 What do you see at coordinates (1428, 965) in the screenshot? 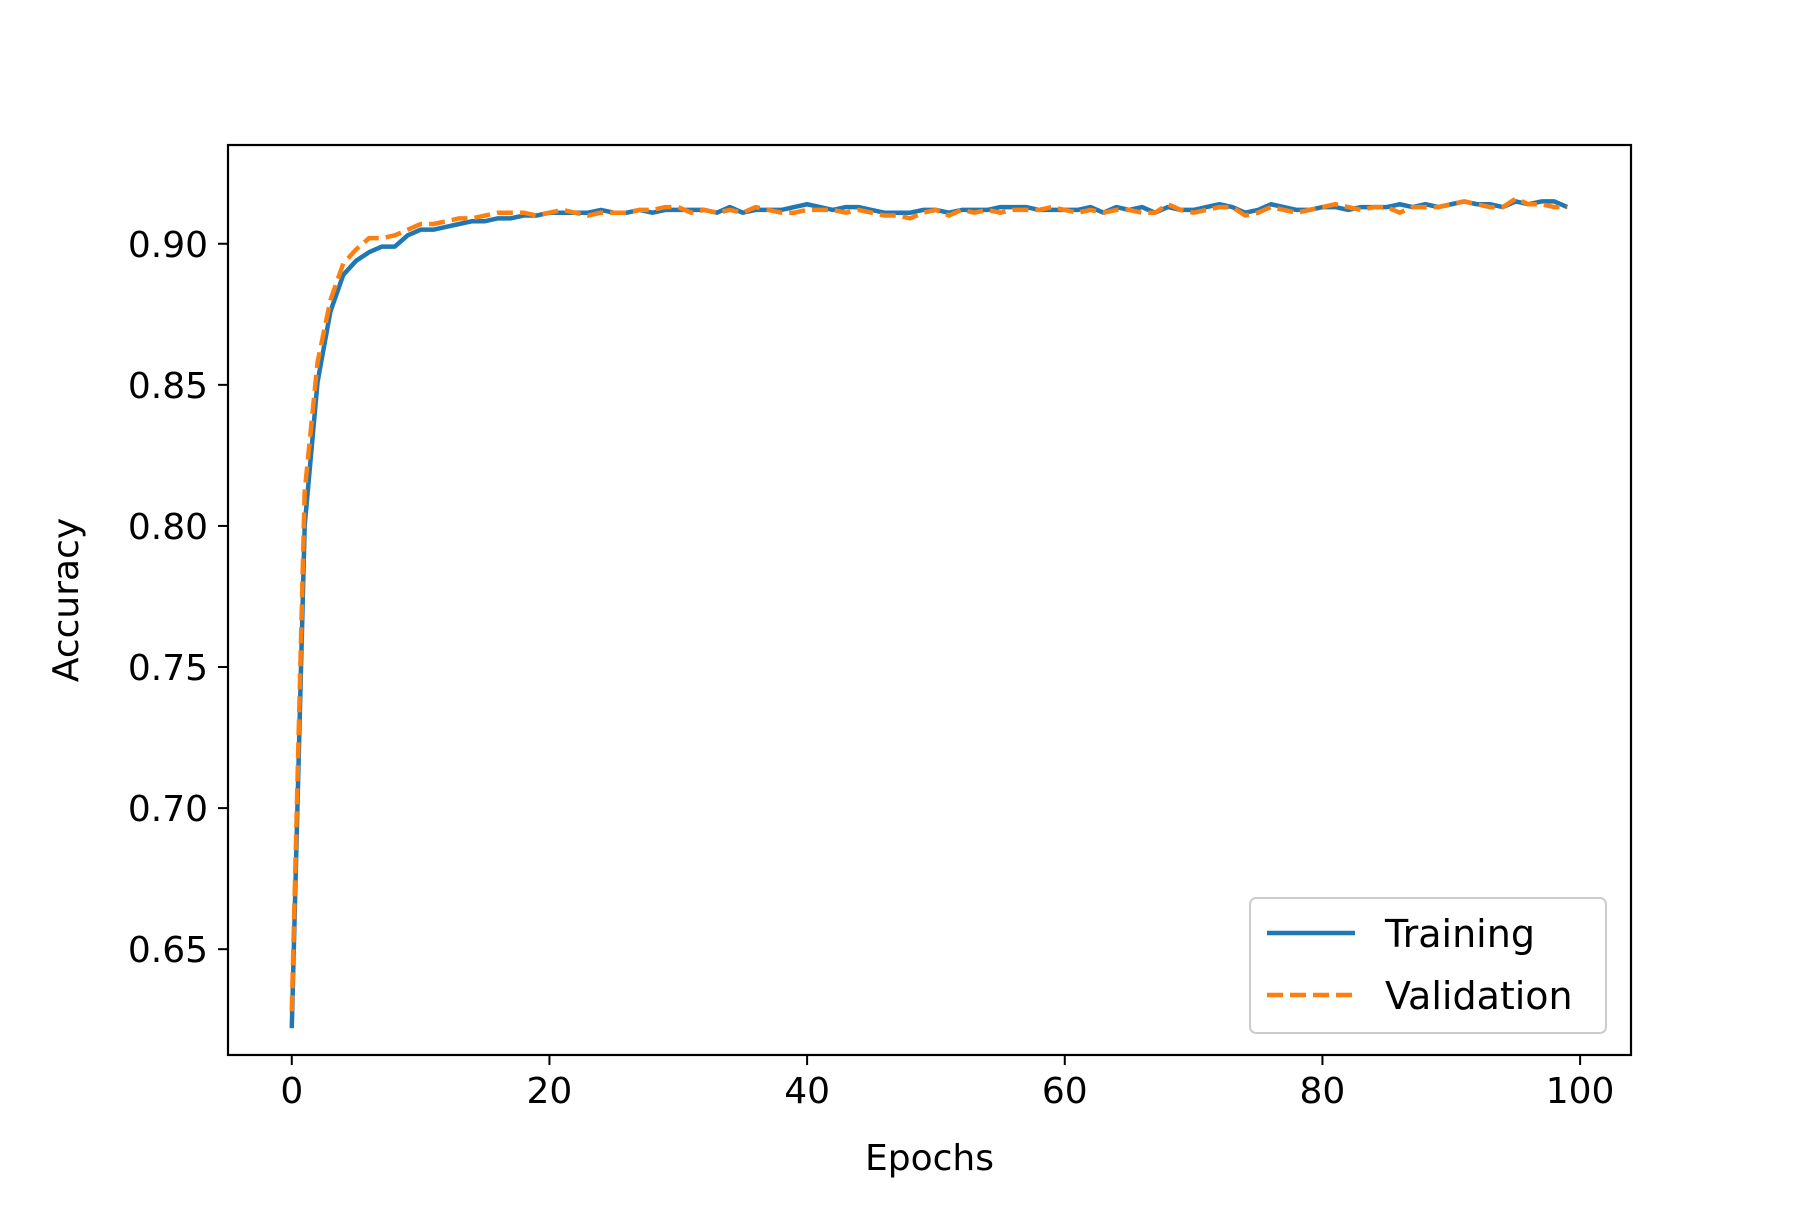
I see `legend: Training Validation` at bounding box center [1428, 965].